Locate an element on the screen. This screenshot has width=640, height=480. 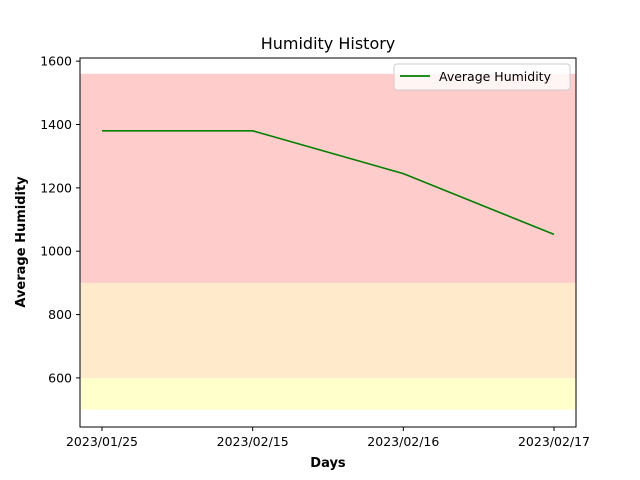
x-axis: 2023/01/25 2023/02/15 2023/02/16 2023/02/17 is located at coordinates (328, 438).